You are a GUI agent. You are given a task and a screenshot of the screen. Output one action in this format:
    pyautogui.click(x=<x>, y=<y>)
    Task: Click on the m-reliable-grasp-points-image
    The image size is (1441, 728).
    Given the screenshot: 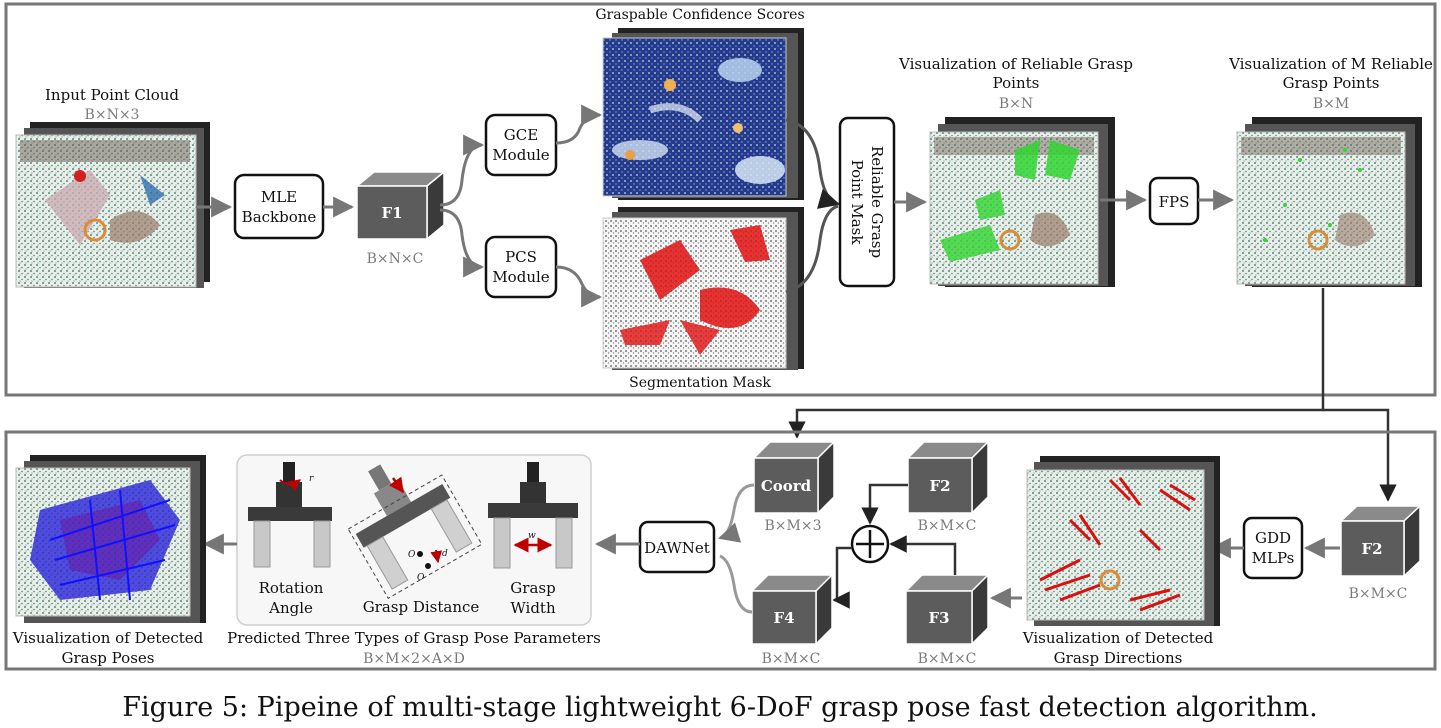 What is the action you would take?
    pyautogui.click(x=1329, y=202)
    